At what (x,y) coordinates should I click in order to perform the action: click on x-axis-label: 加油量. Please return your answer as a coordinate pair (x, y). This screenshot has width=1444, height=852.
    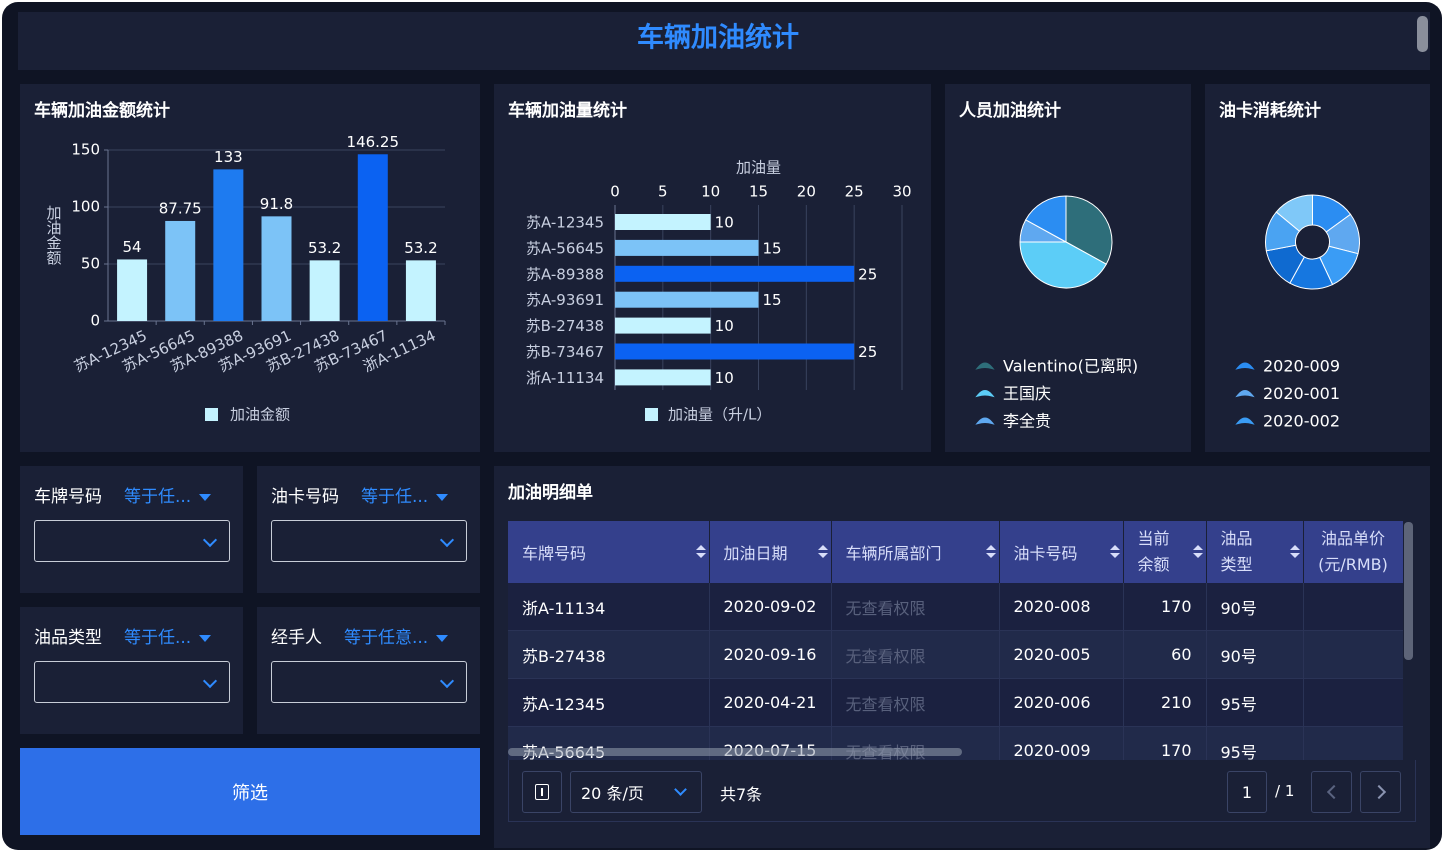
    Looking at the image, I should click on (758, 168).